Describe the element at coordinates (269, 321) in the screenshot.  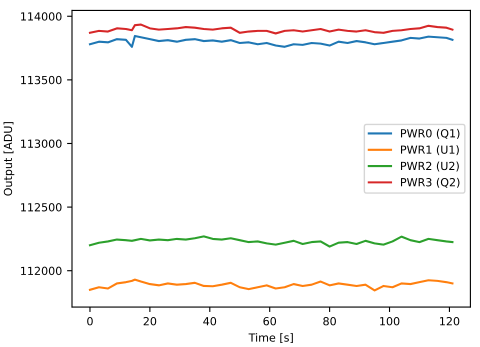
I see `x-tick-label: 60` at that location.